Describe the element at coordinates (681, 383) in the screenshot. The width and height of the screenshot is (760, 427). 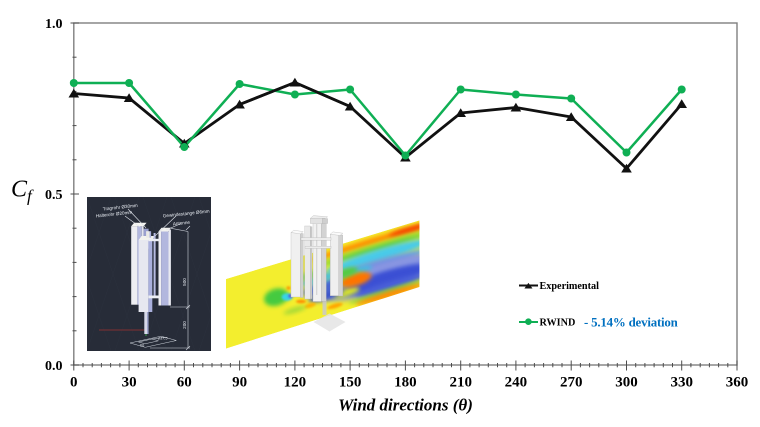
I see `svg-text: 330` at that location.